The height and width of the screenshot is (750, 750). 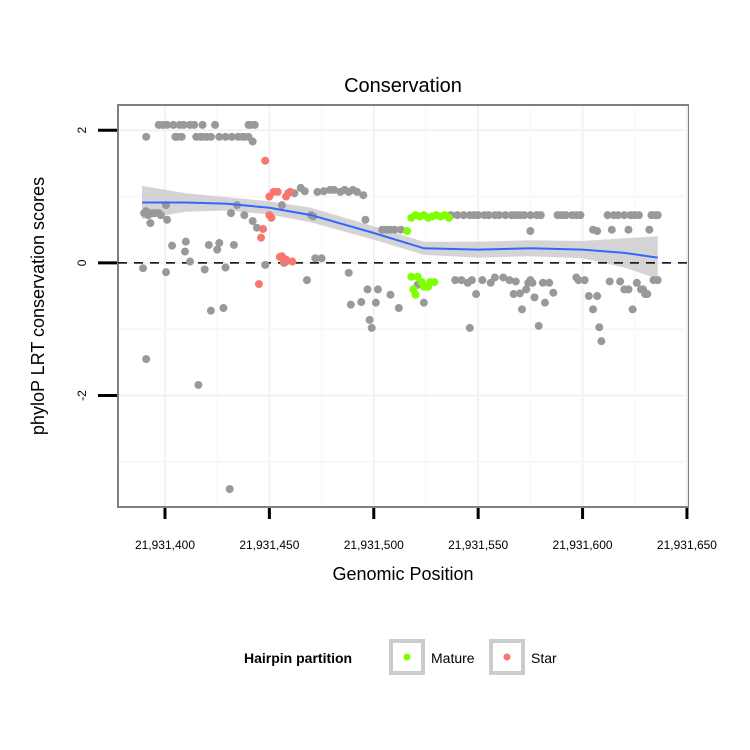 I want to click on smooth-trend-line, so click(x=400, y=230).